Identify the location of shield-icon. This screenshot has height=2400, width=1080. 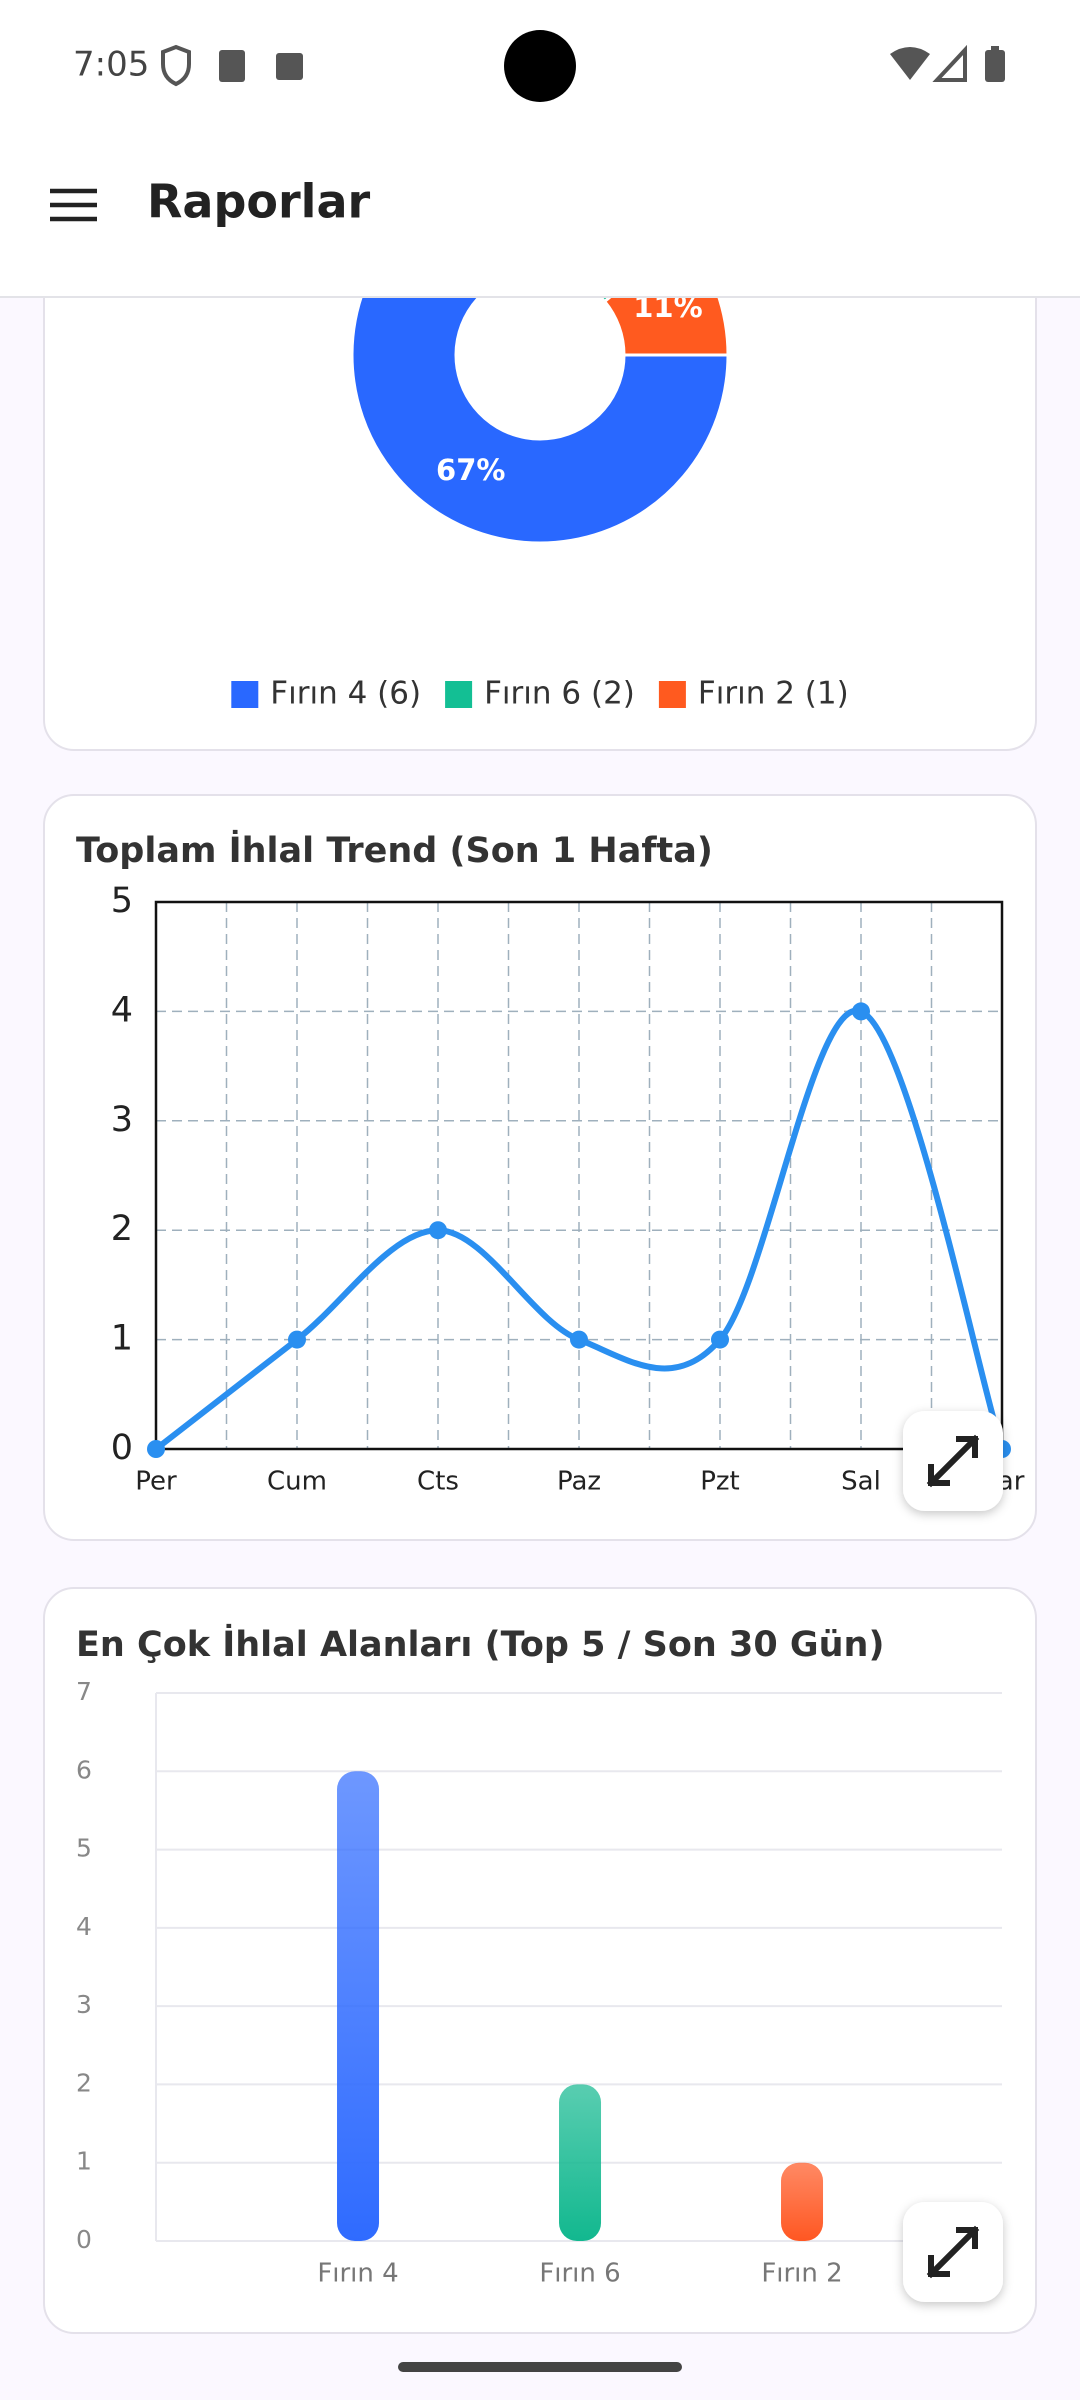
(176, 65).